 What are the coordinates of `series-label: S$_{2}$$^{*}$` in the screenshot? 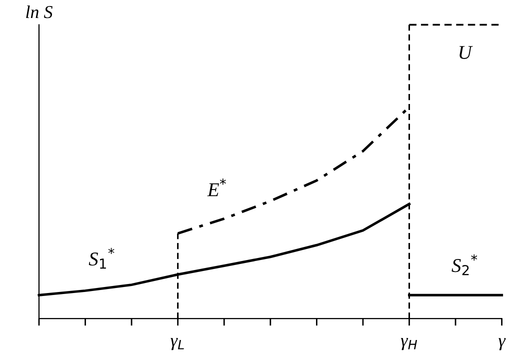 It's located at (465, 265).